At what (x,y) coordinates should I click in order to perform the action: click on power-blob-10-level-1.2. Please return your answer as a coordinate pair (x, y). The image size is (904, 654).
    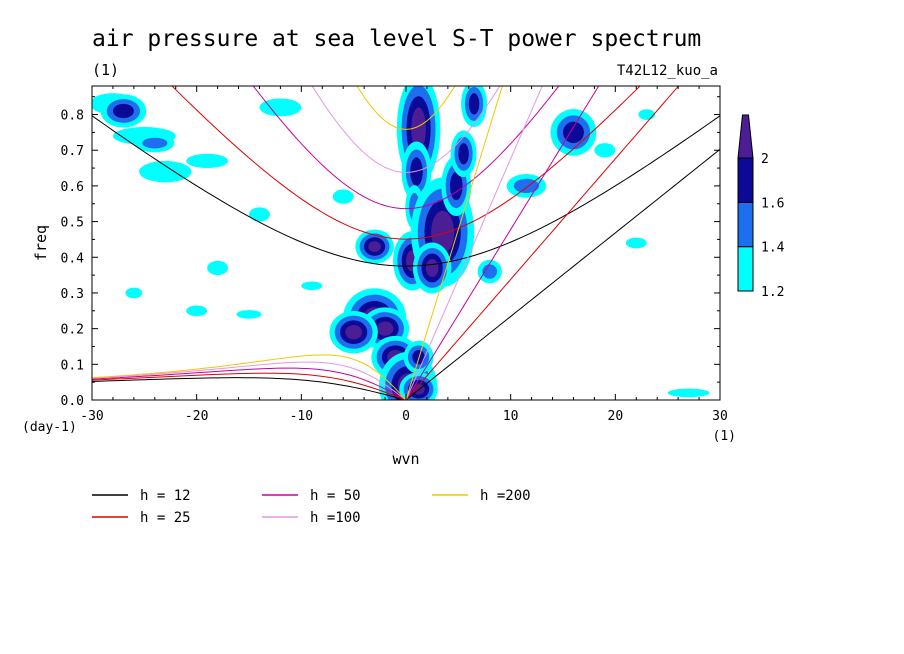
    Looking at the image, I should click on (197, 311).